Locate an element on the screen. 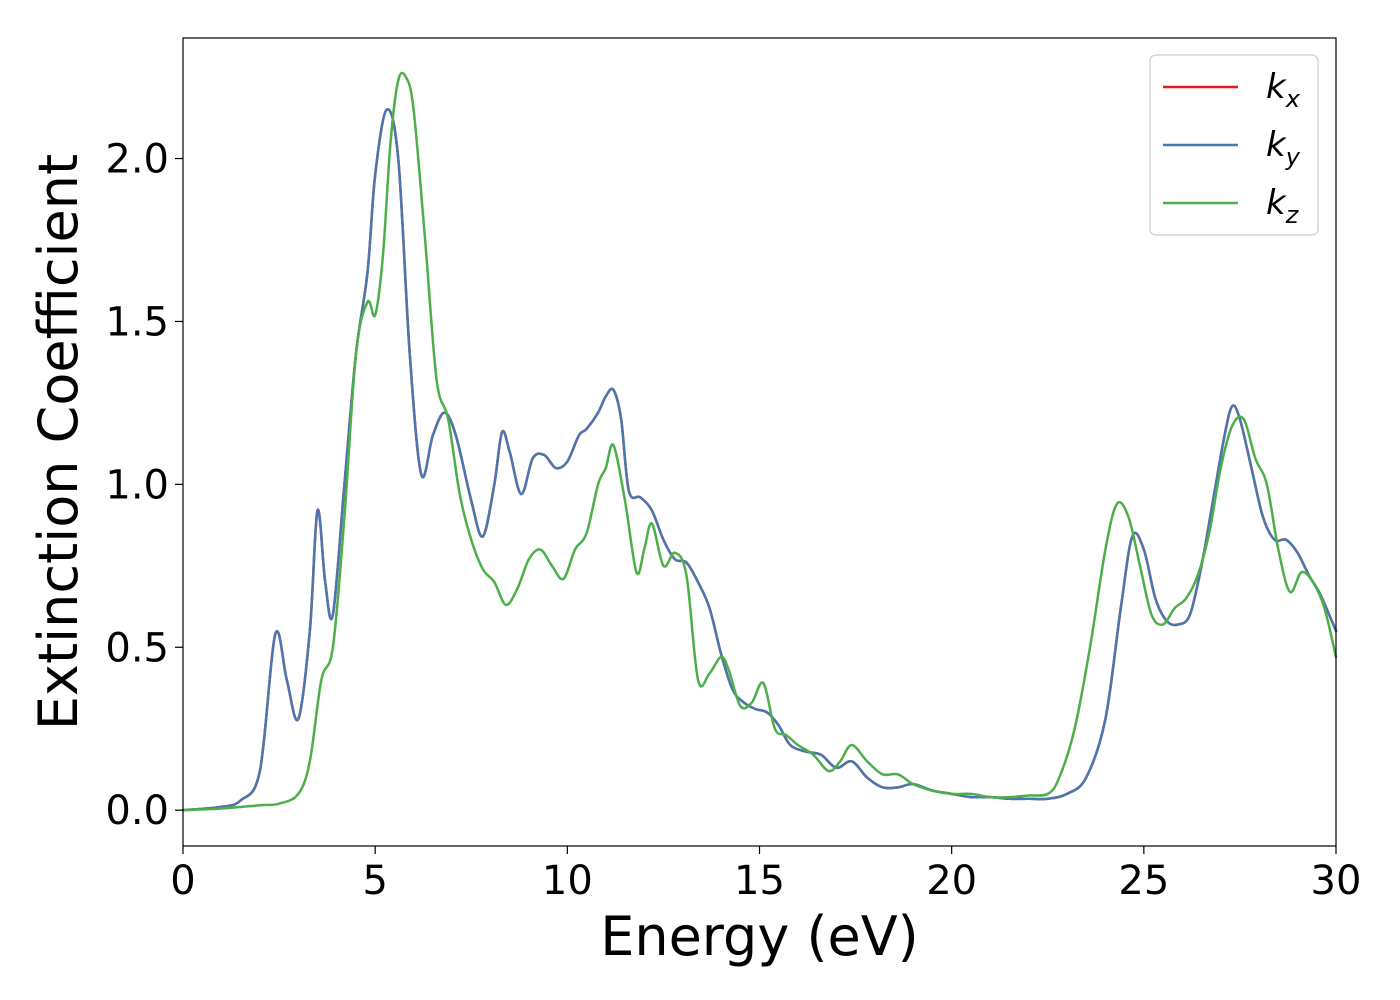 Image resolution: width=1400 pixels, height=1000 pixels. legend-label-z: kz is located at coordinates (1283, 206).